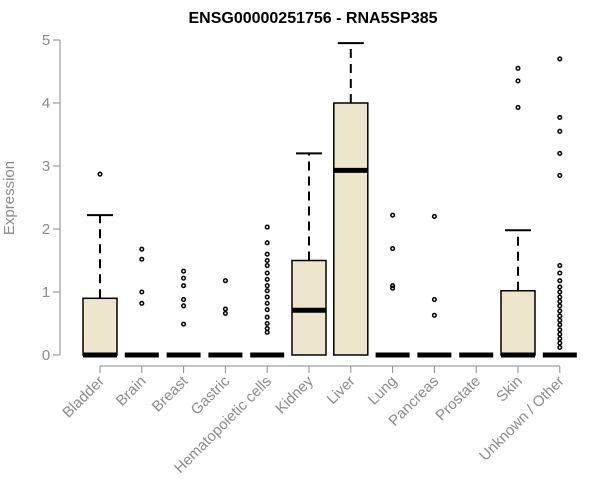 This screenshot has width=600, height=500. What do you see at coordinates (100, 264) in the screenshot?
I see `box-bladder` at bounding box center [100, 264].